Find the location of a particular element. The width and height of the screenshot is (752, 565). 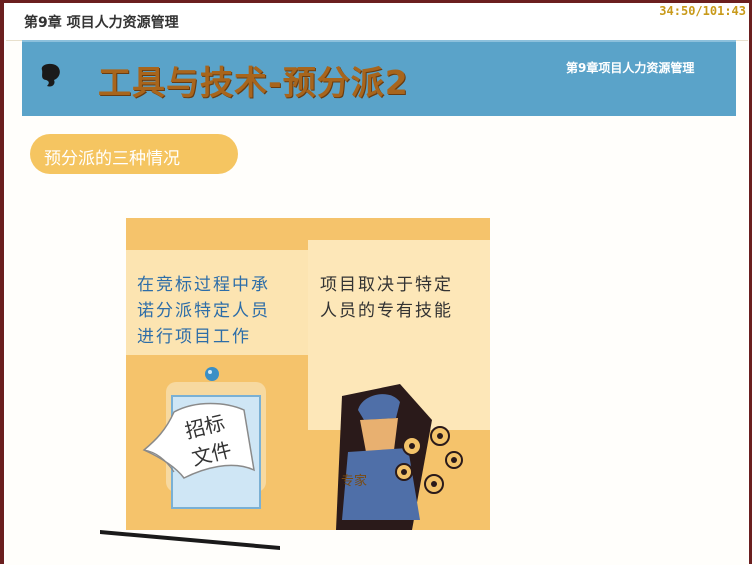

section-pill-label: 预分派的三种情况 is located at coordinates (112, 159).